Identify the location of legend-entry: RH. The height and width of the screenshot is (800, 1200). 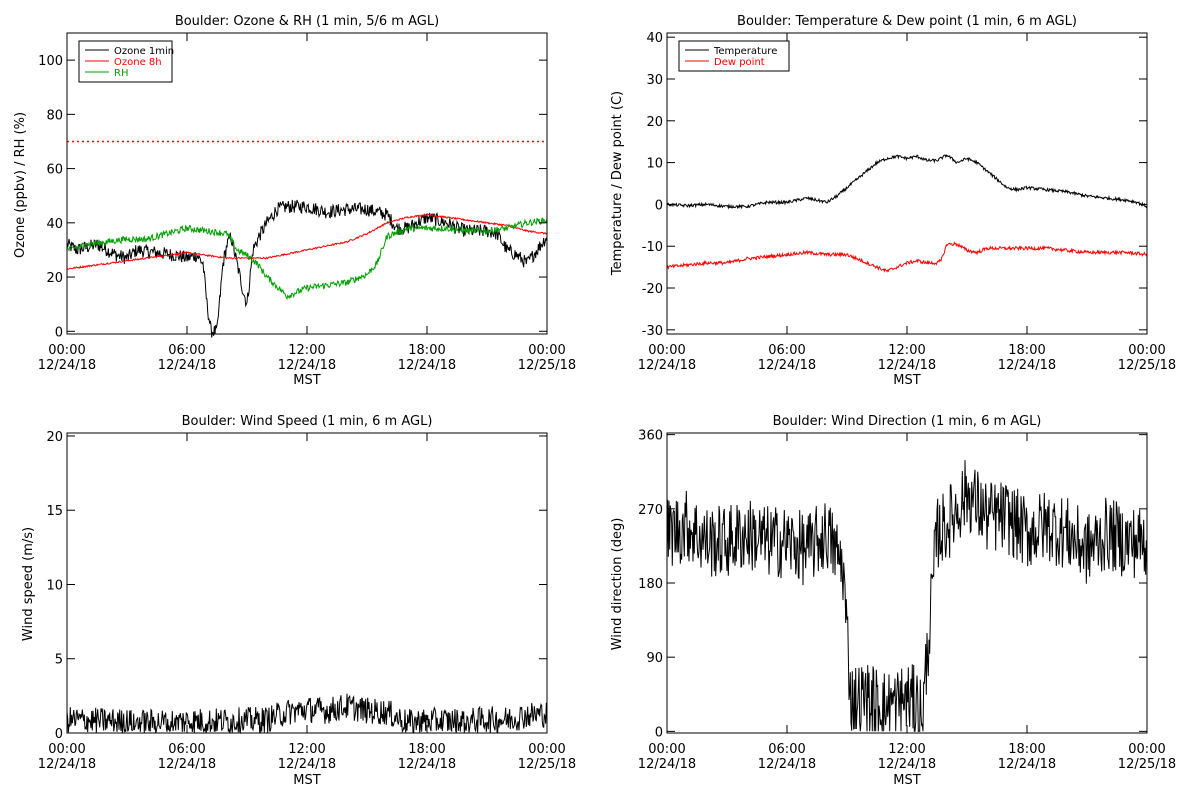
(121, 73).